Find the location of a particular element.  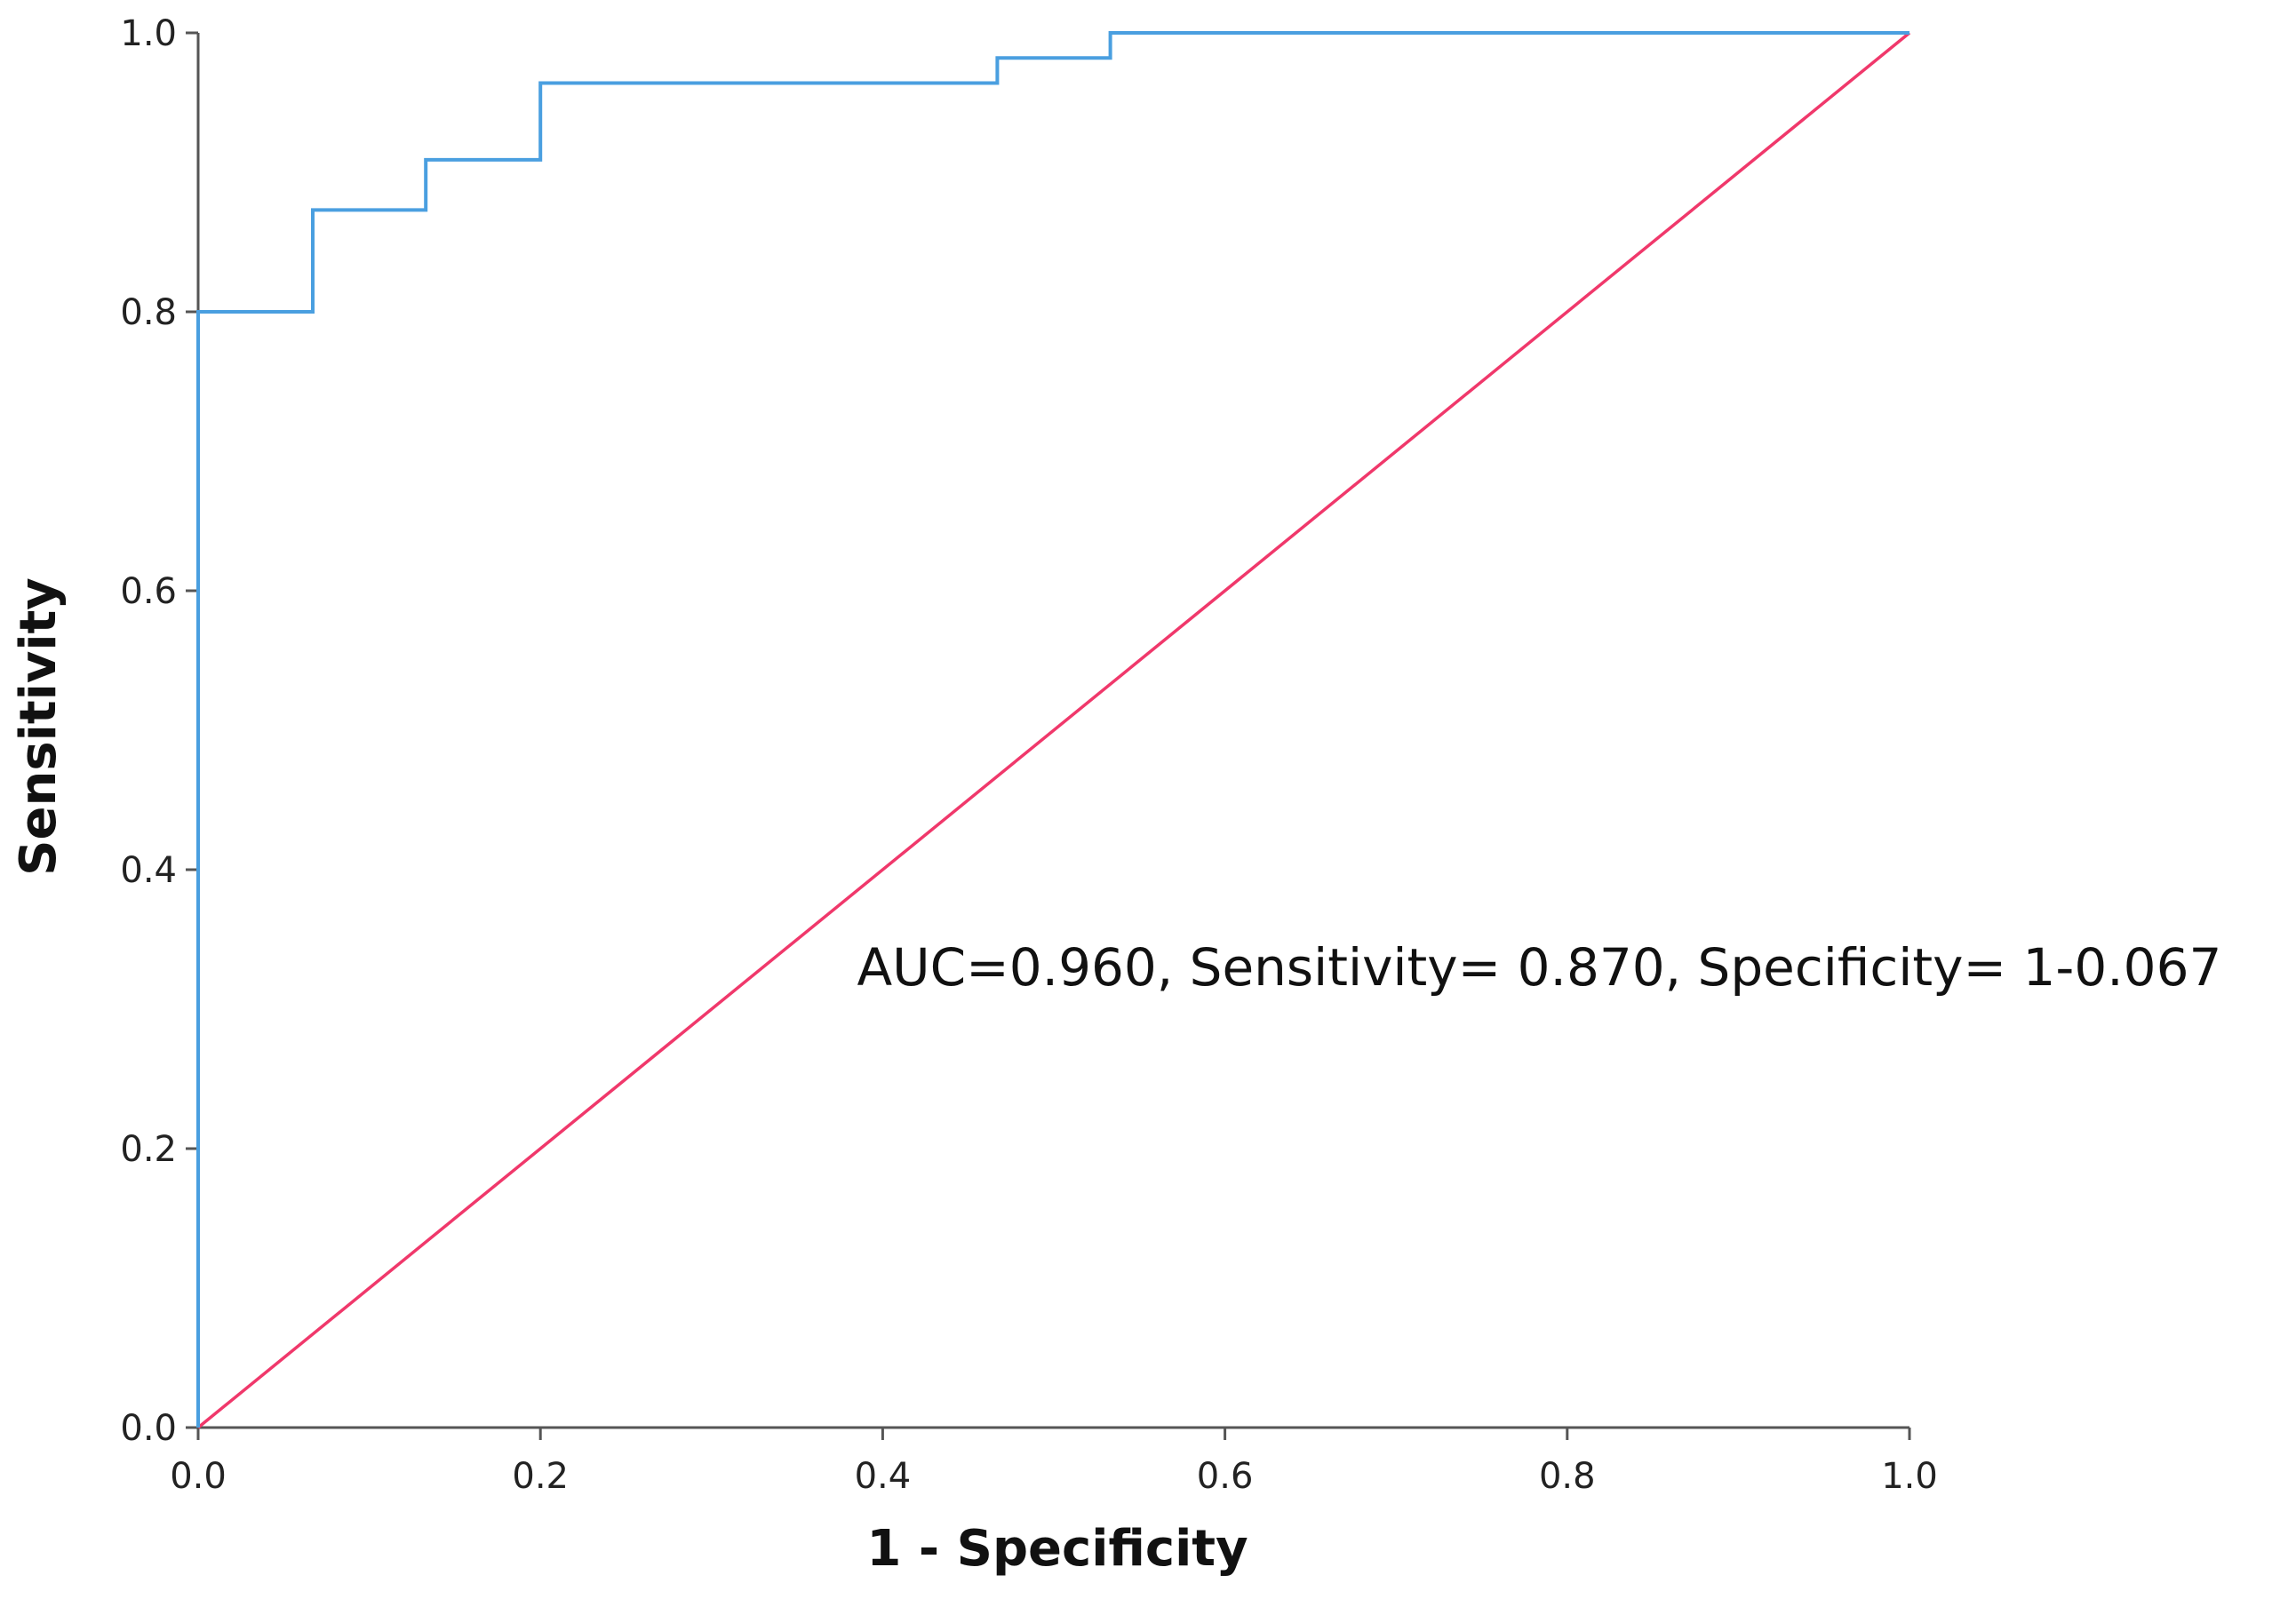

x-tick-label: 0.8 is located at coordinates (1568, 1476).